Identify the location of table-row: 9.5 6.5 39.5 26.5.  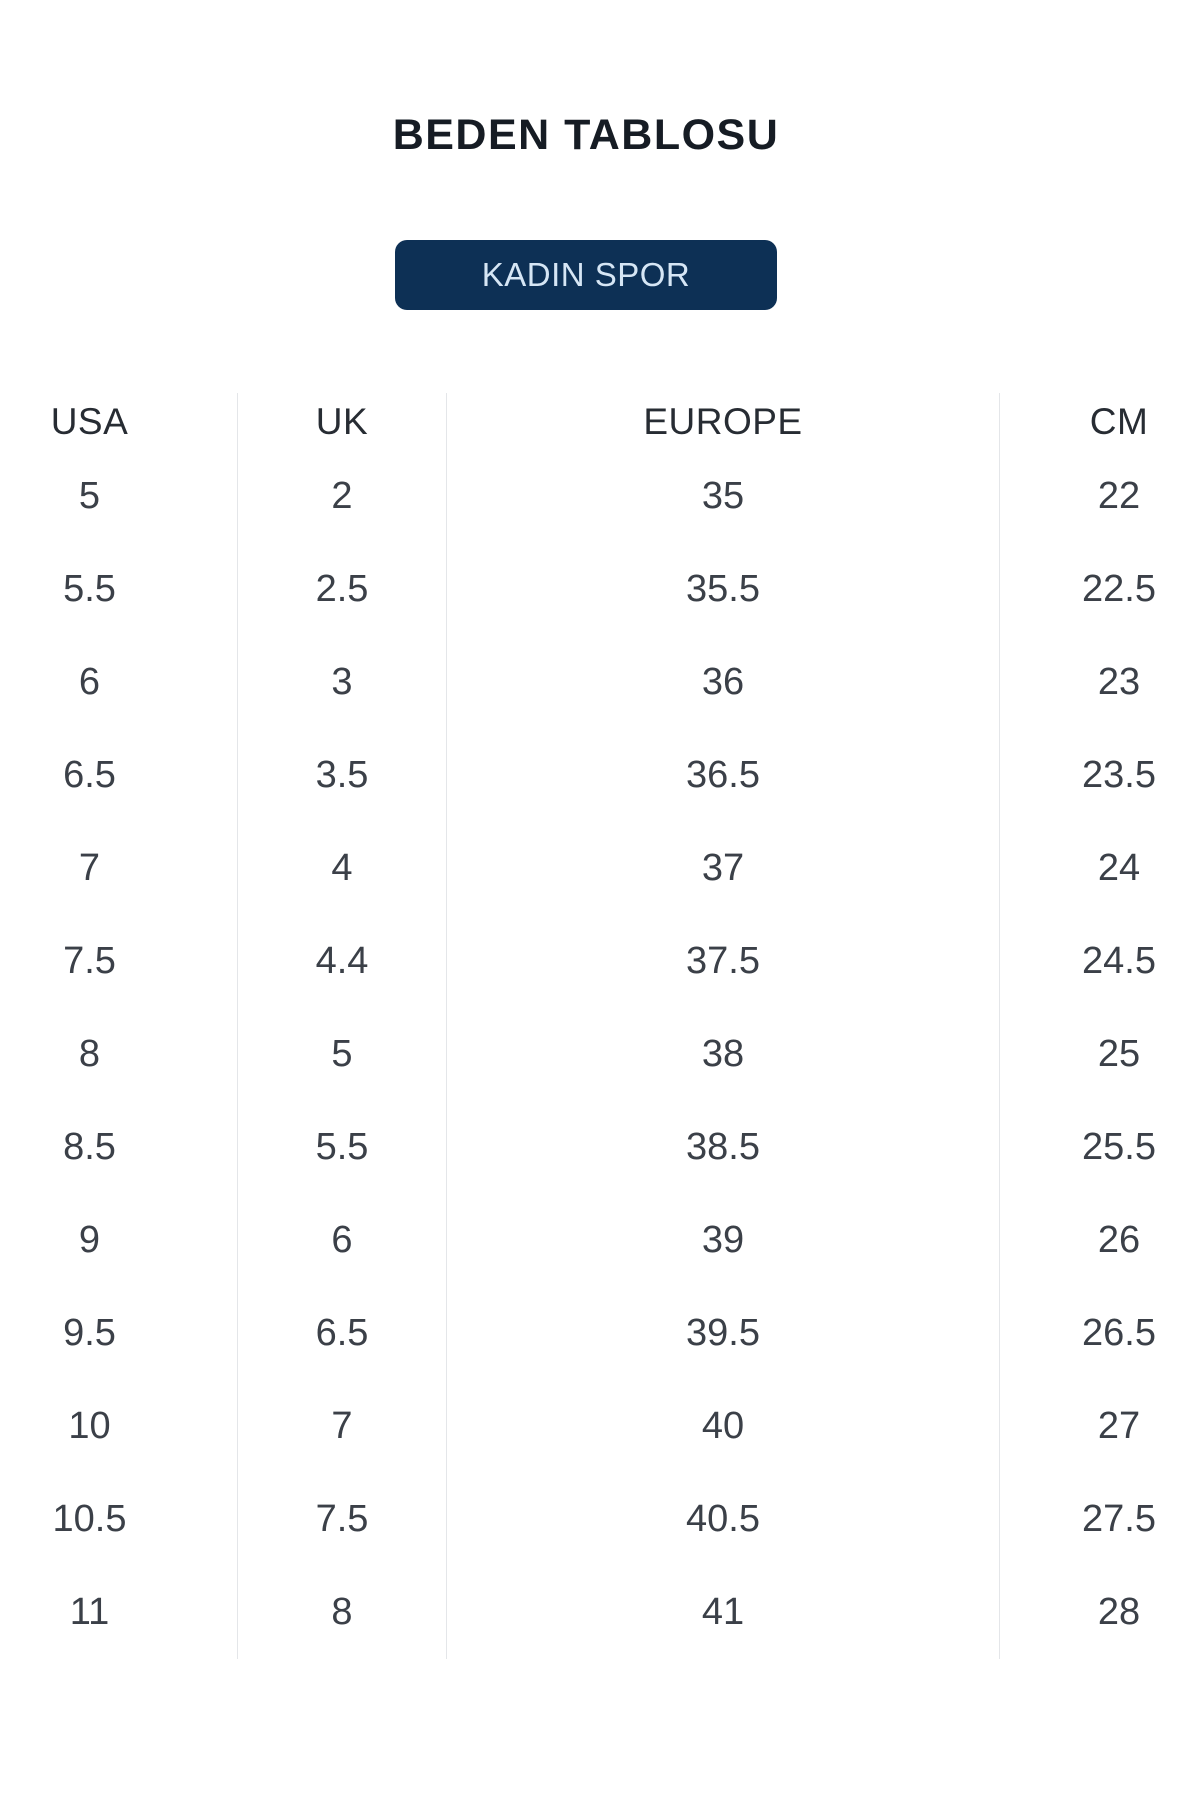
(600, 1333).